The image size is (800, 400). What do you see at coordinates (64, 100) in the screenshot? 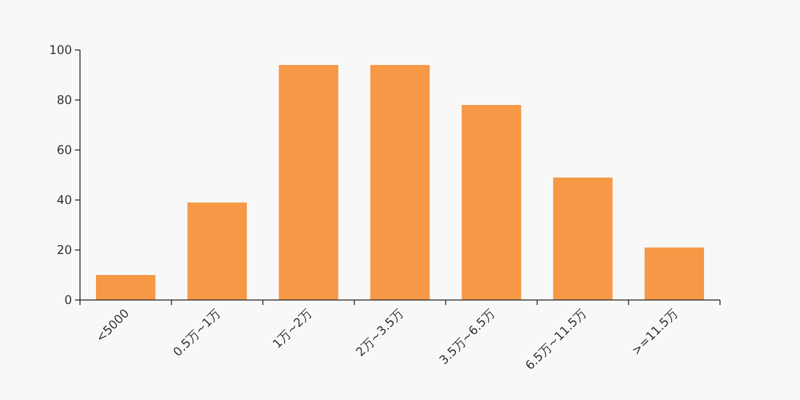
I see `y-tick-label: 80` at bounding box center [64, 100].